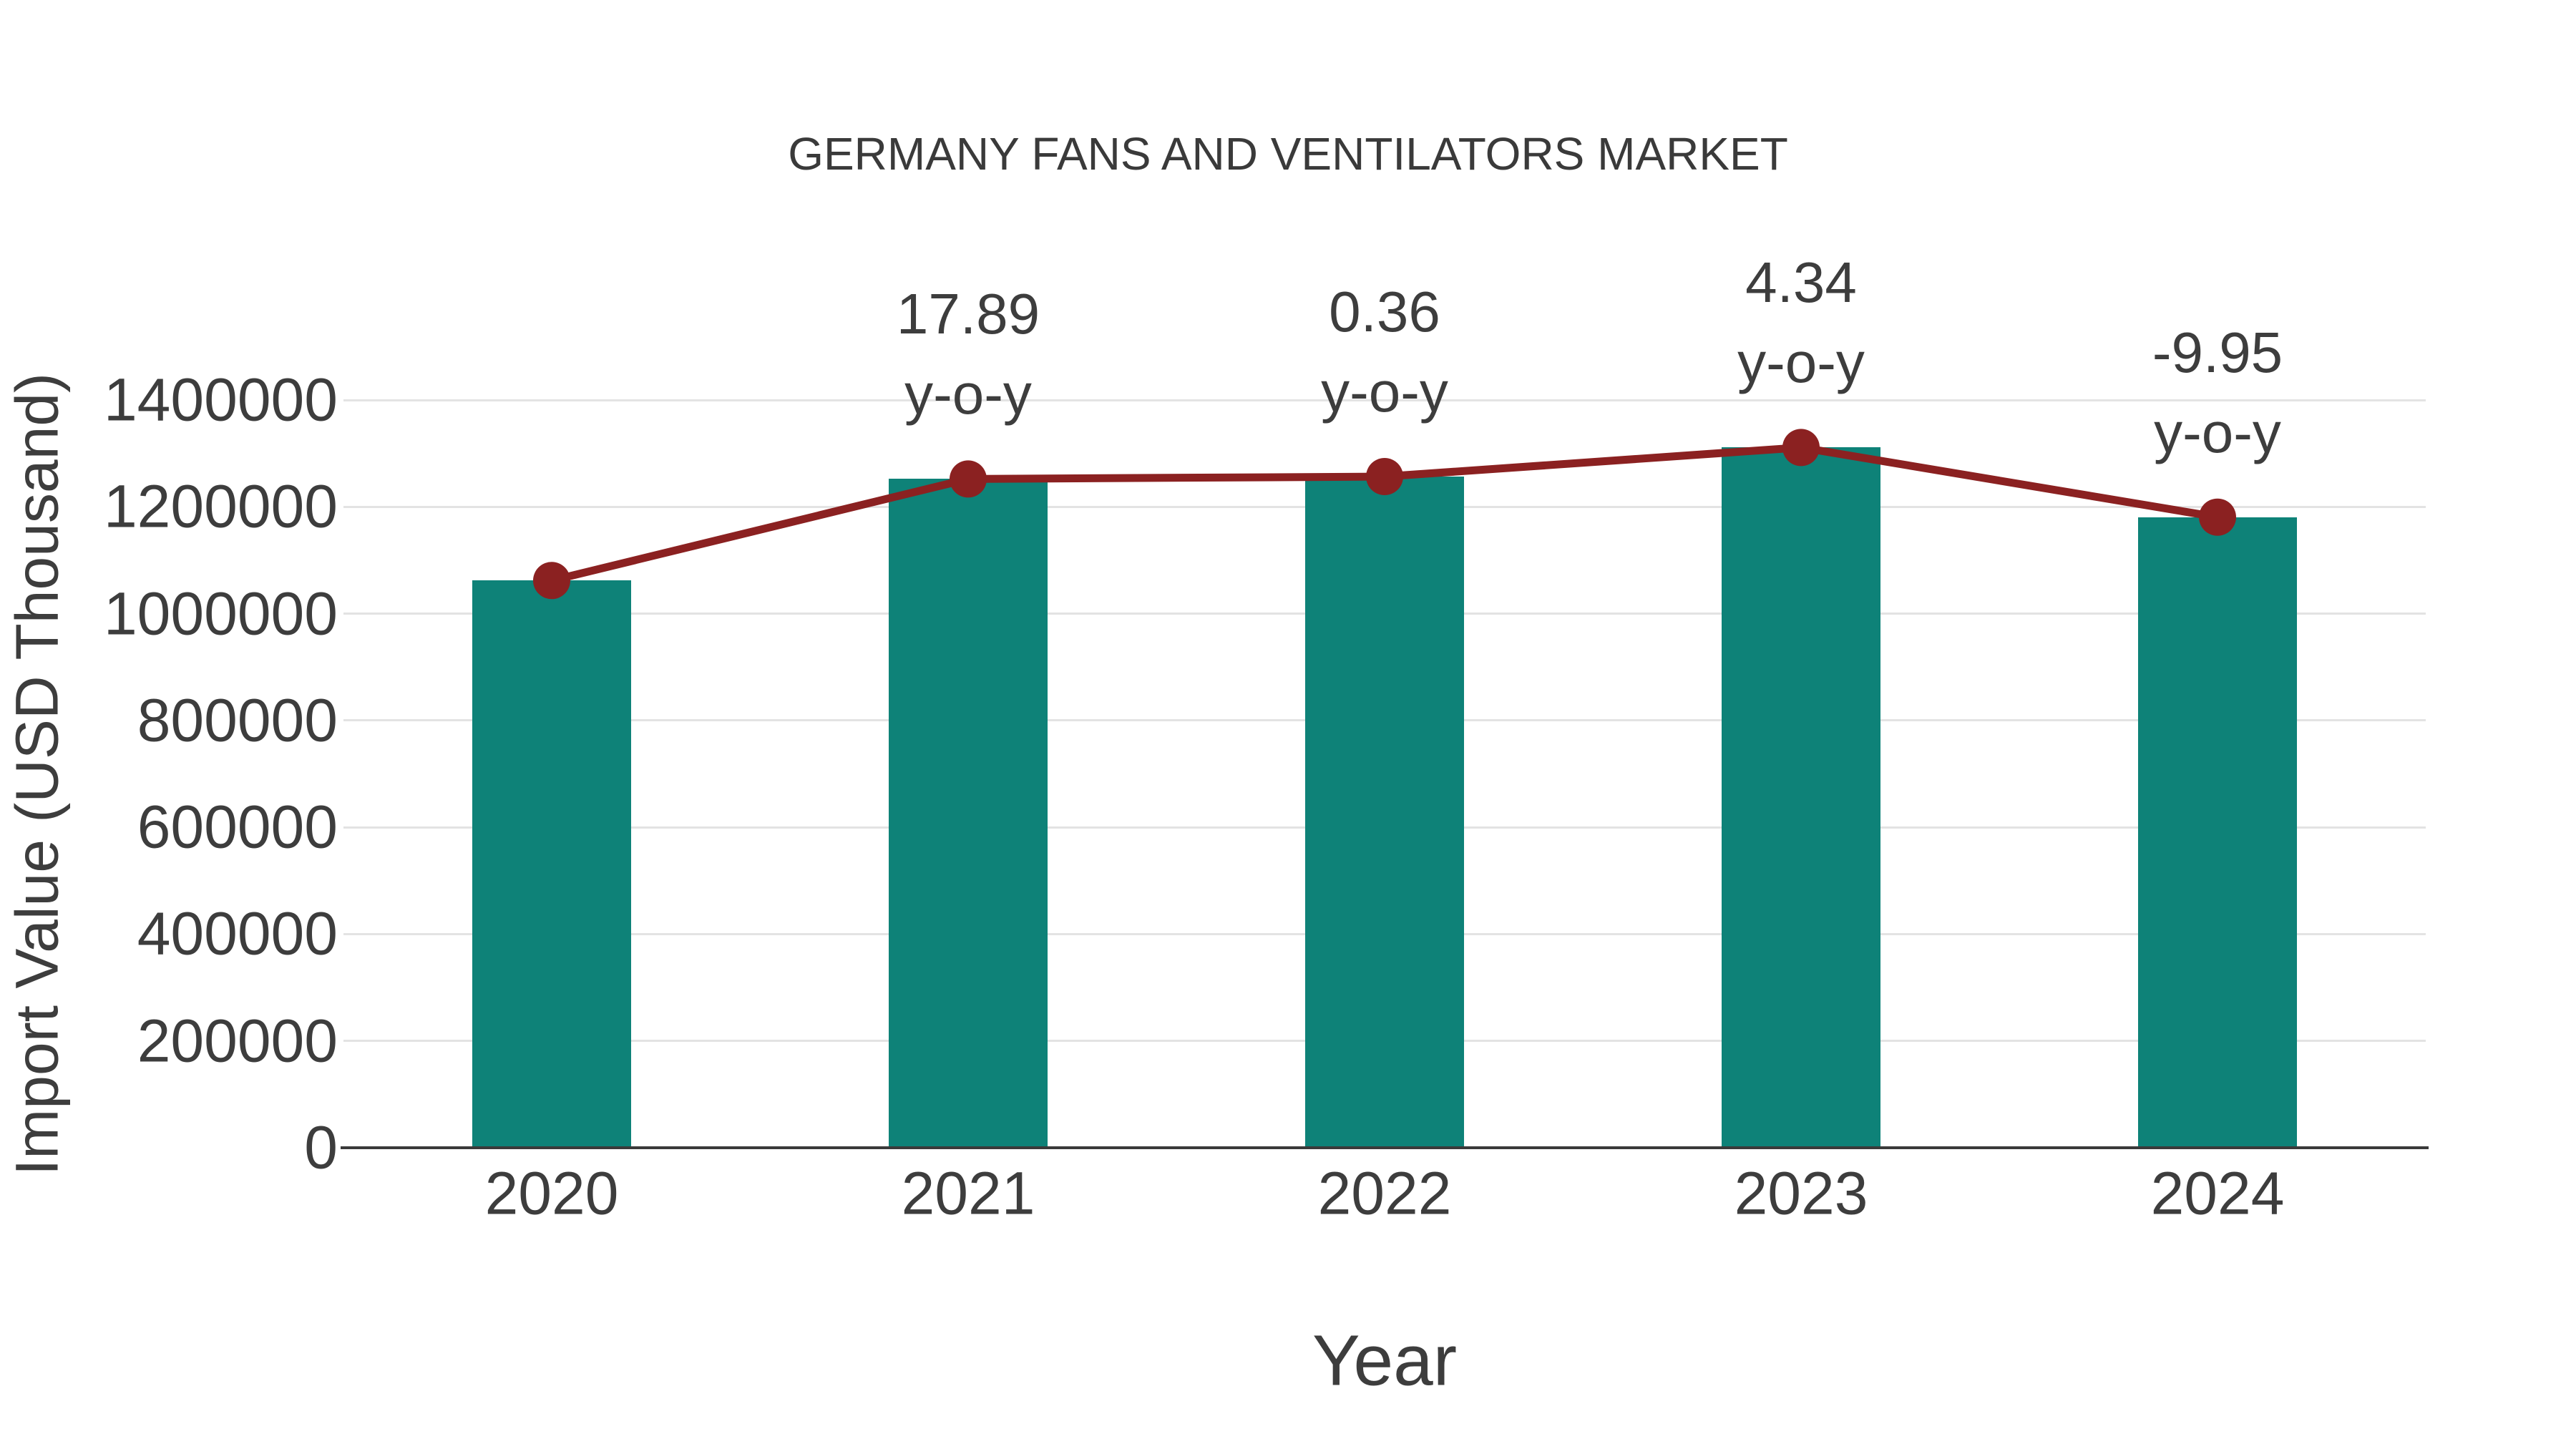 The width and height of the screenshot is (2576, 1449). What do you see at coordinates (237, 827) in the screenshot?
I see `y-tick-label: 600000` at bounding box center [237, 827].